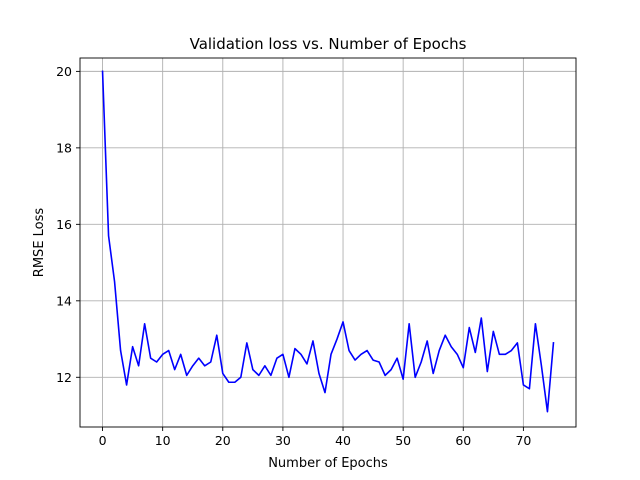  I want to click on y-tick-label: 12, so click(64, 377).